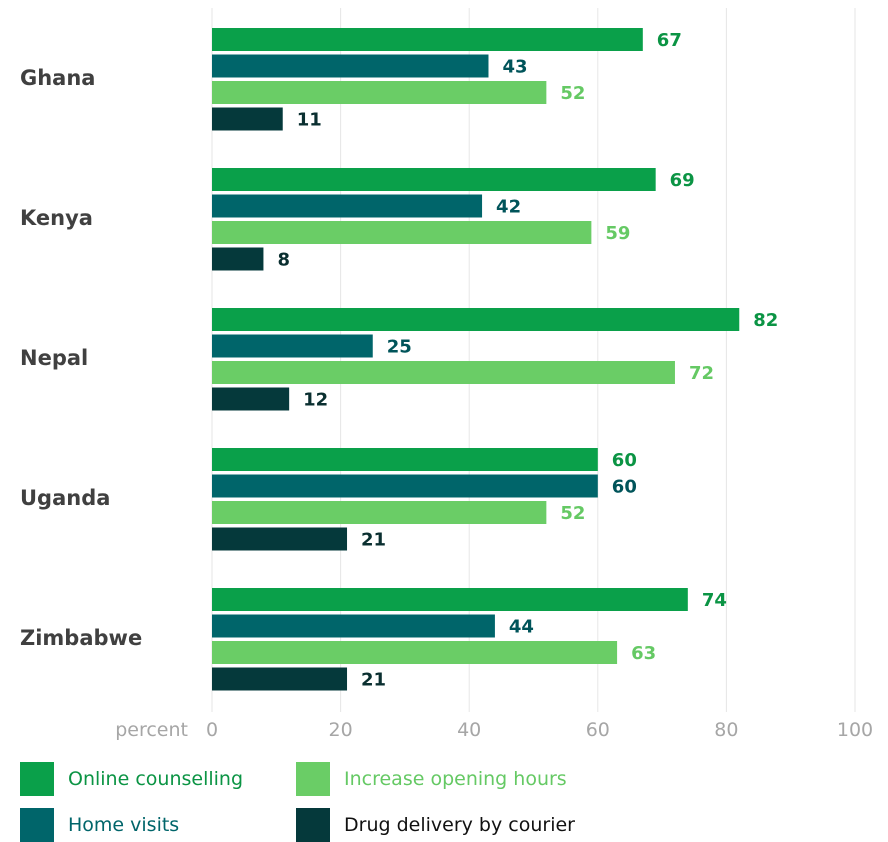  What do you see at coordinates (283, 260) in the screenshot?
I see `data-label: 8` at bounding box center [283, 260].